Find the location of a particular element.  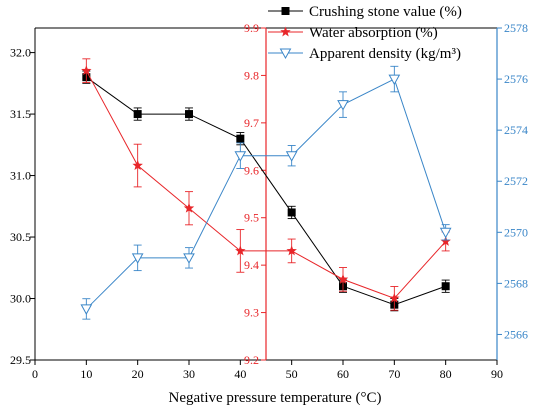

mid-y-tick-label: 9.5 is located at coordinates (251, 218).